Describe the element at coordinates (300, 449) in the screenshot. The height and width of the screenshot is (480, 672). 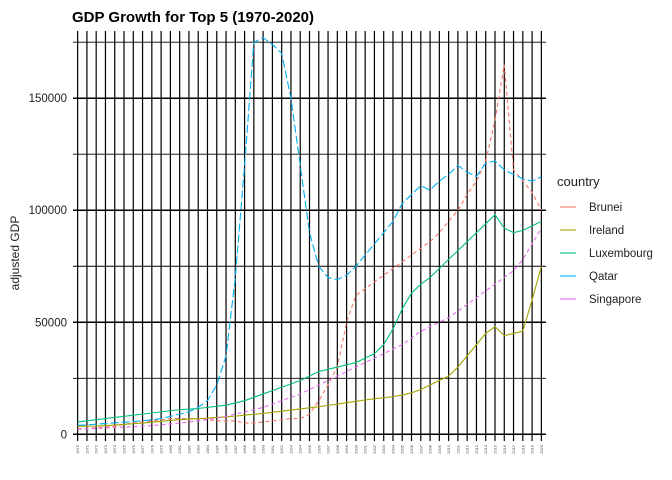
I see `x-tick-label: 1994` at that location.